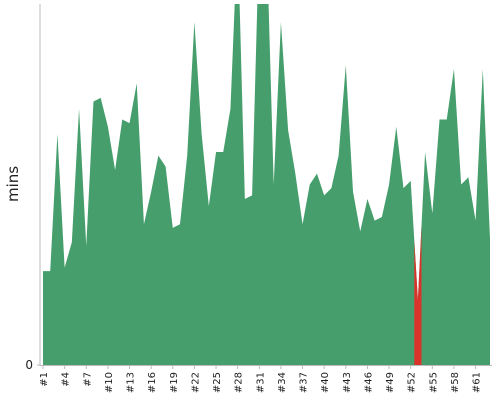  I want to click on x-tick-label: #52, so click(412, 382).